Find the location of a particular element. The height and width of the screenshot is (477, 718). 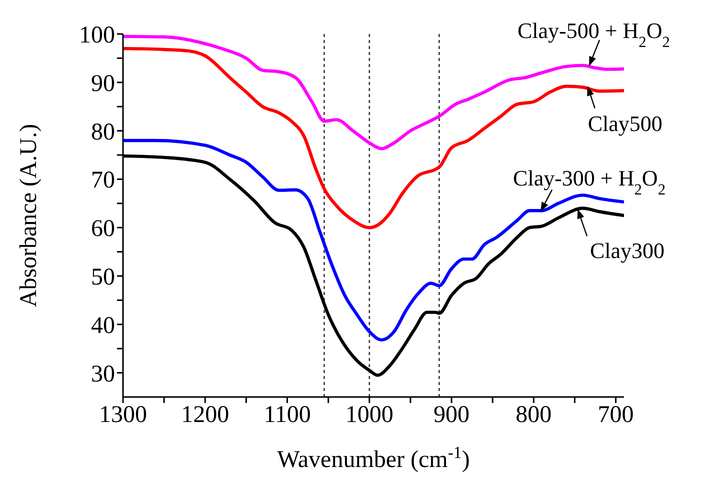

annotation: Clay500 is located at coordinates (625, 123).